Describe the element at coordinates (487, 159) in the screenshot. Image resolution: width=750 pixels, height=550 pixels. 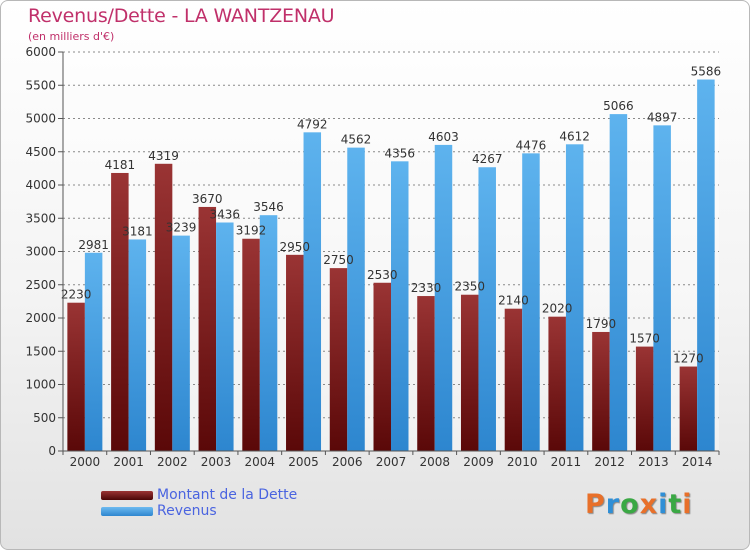
I see `data-label-revenus: 4267` at that location.